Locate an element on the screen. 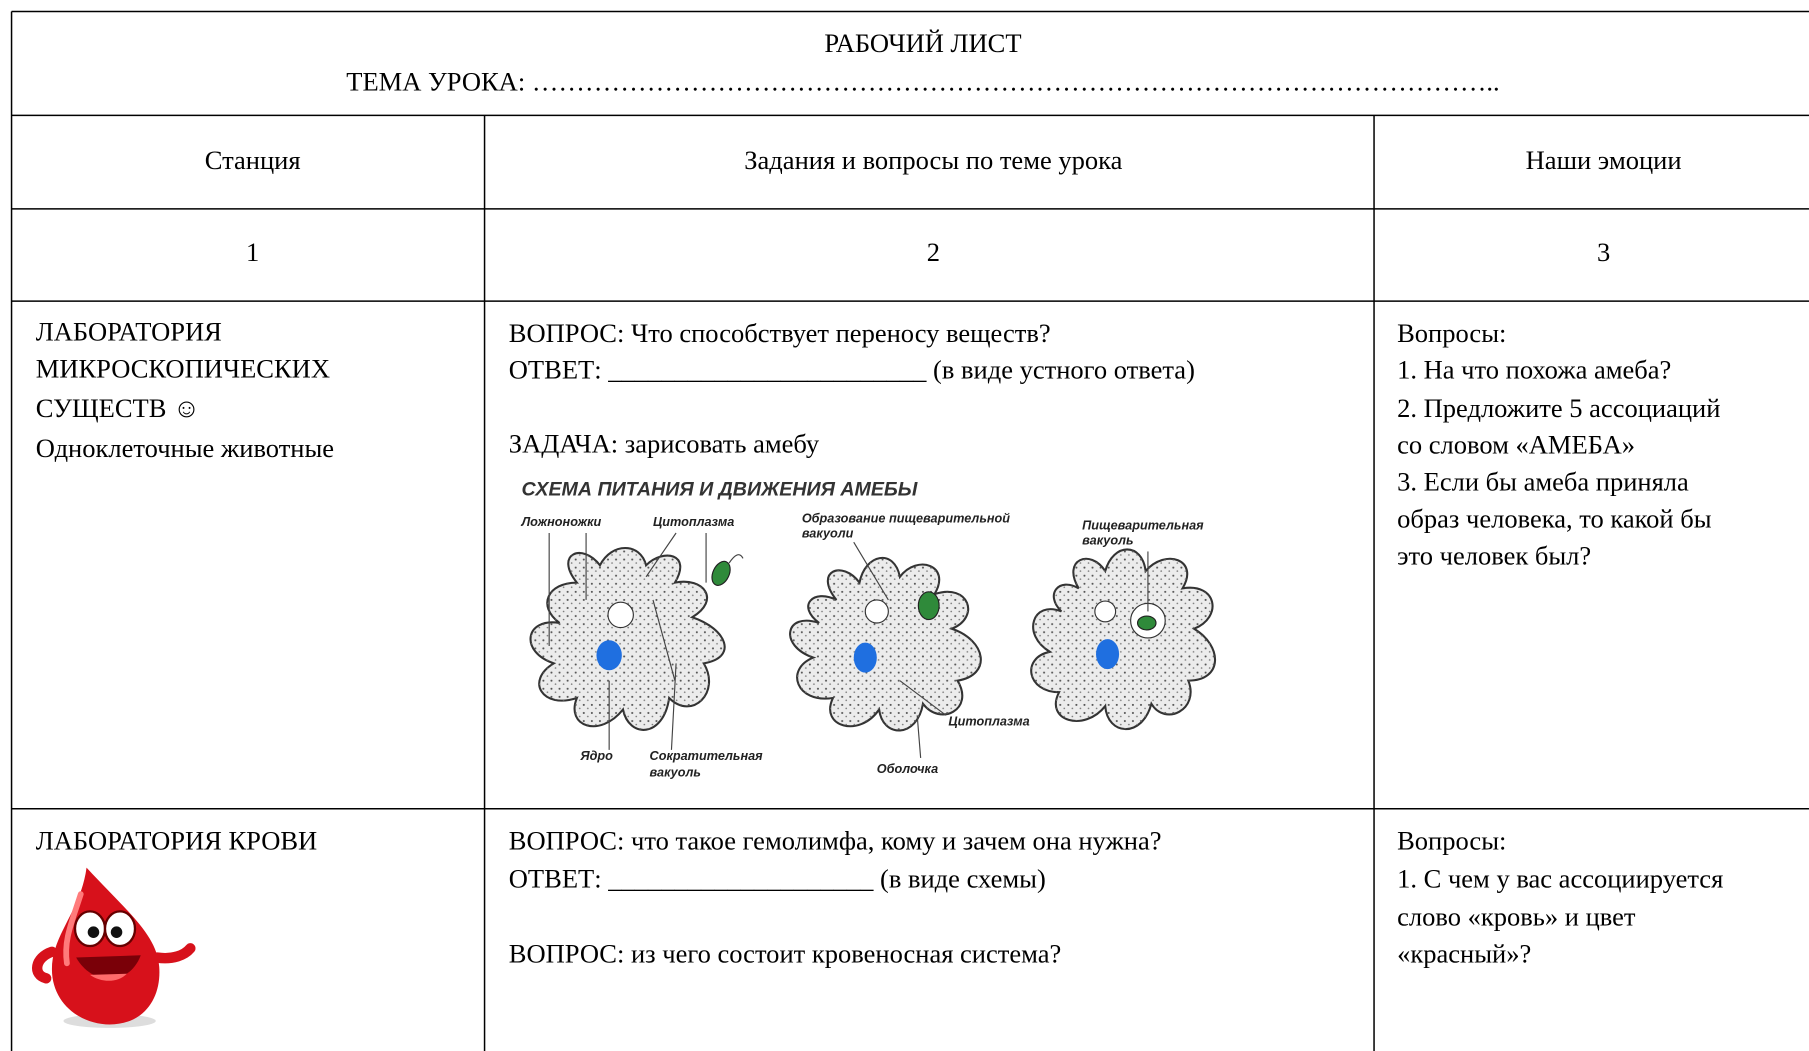 This screenshot has height=1051, width=1809. diagram-title: СХЕМА ПИТАНИЯ И ДВИЖЕНИЯ АМЕБЫ is located at coordinates (719, 490).